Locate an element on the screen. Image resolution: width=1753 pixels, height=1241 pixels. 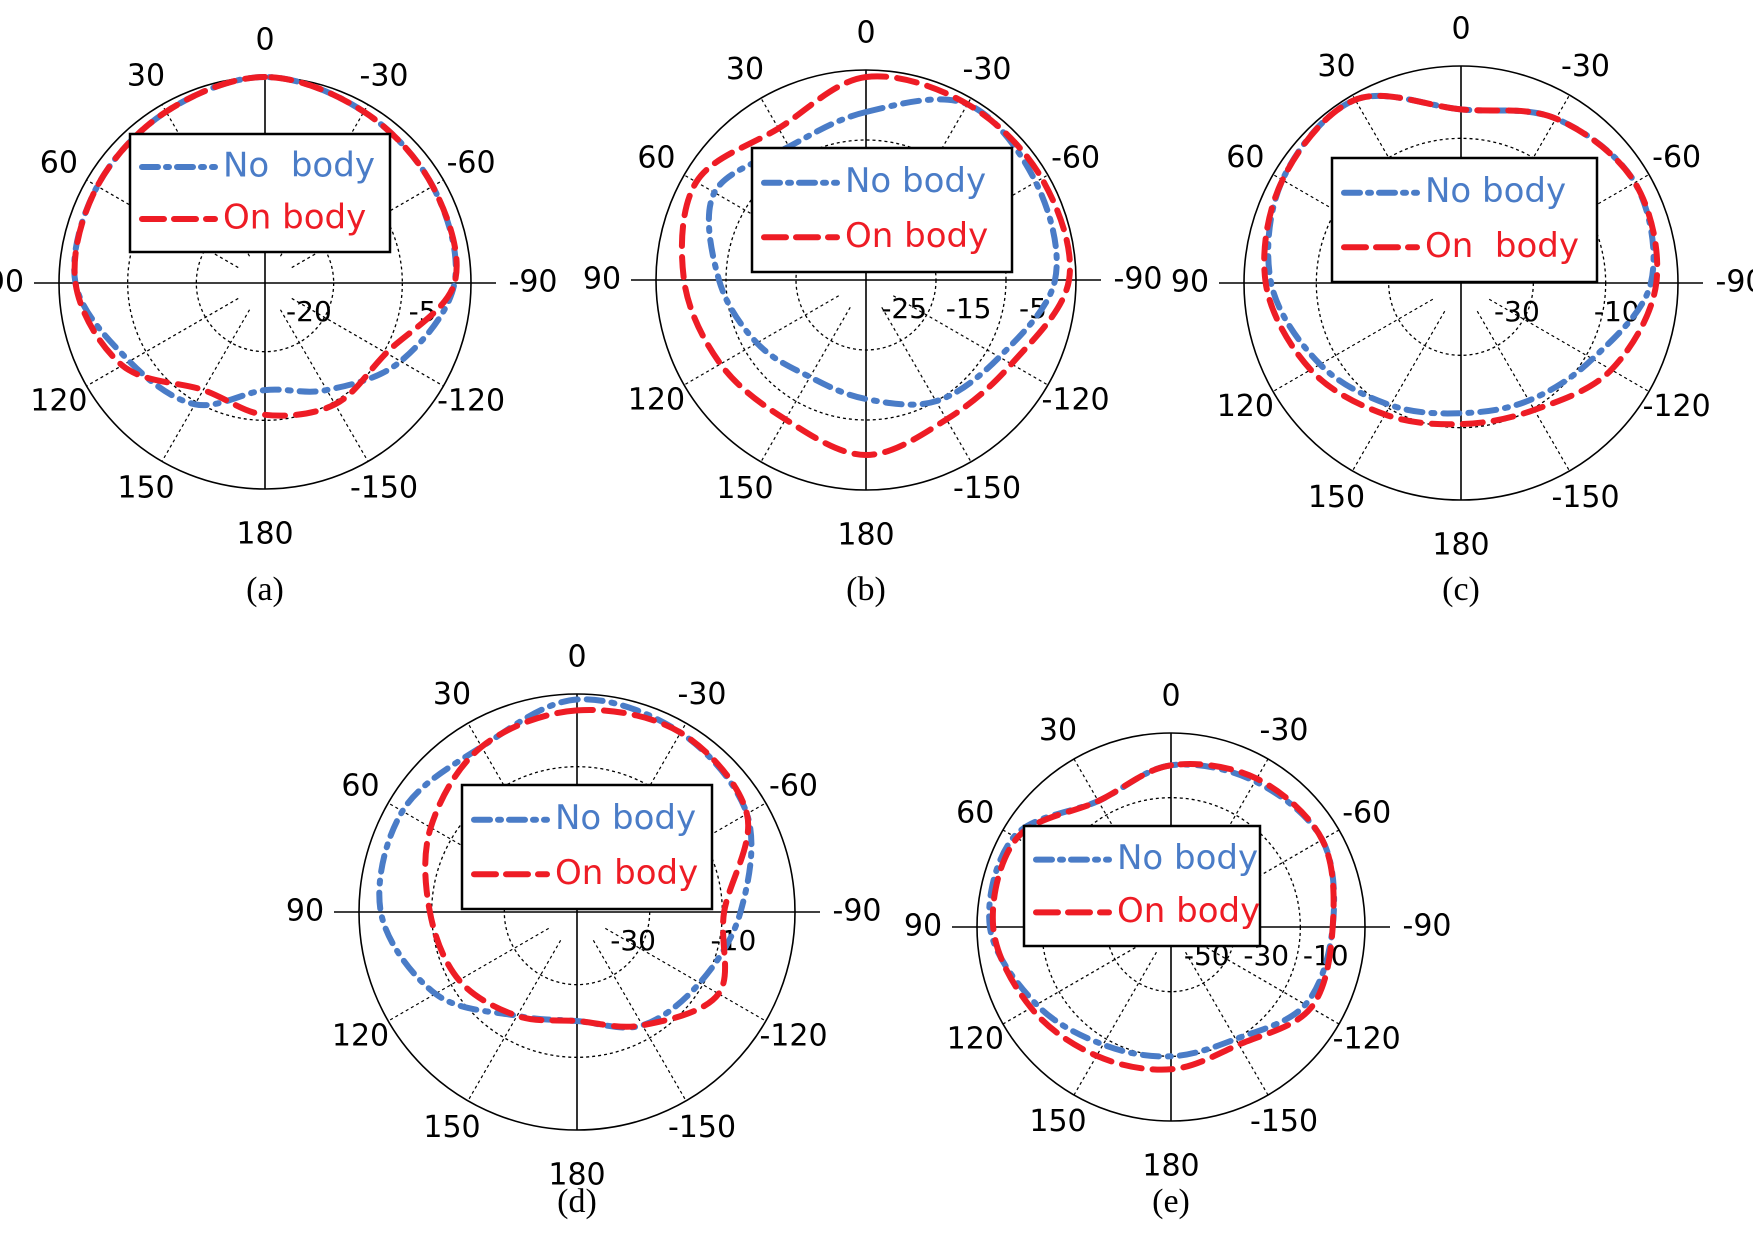
radial-tick-label: -10 is located at coordinates (1617, 311).